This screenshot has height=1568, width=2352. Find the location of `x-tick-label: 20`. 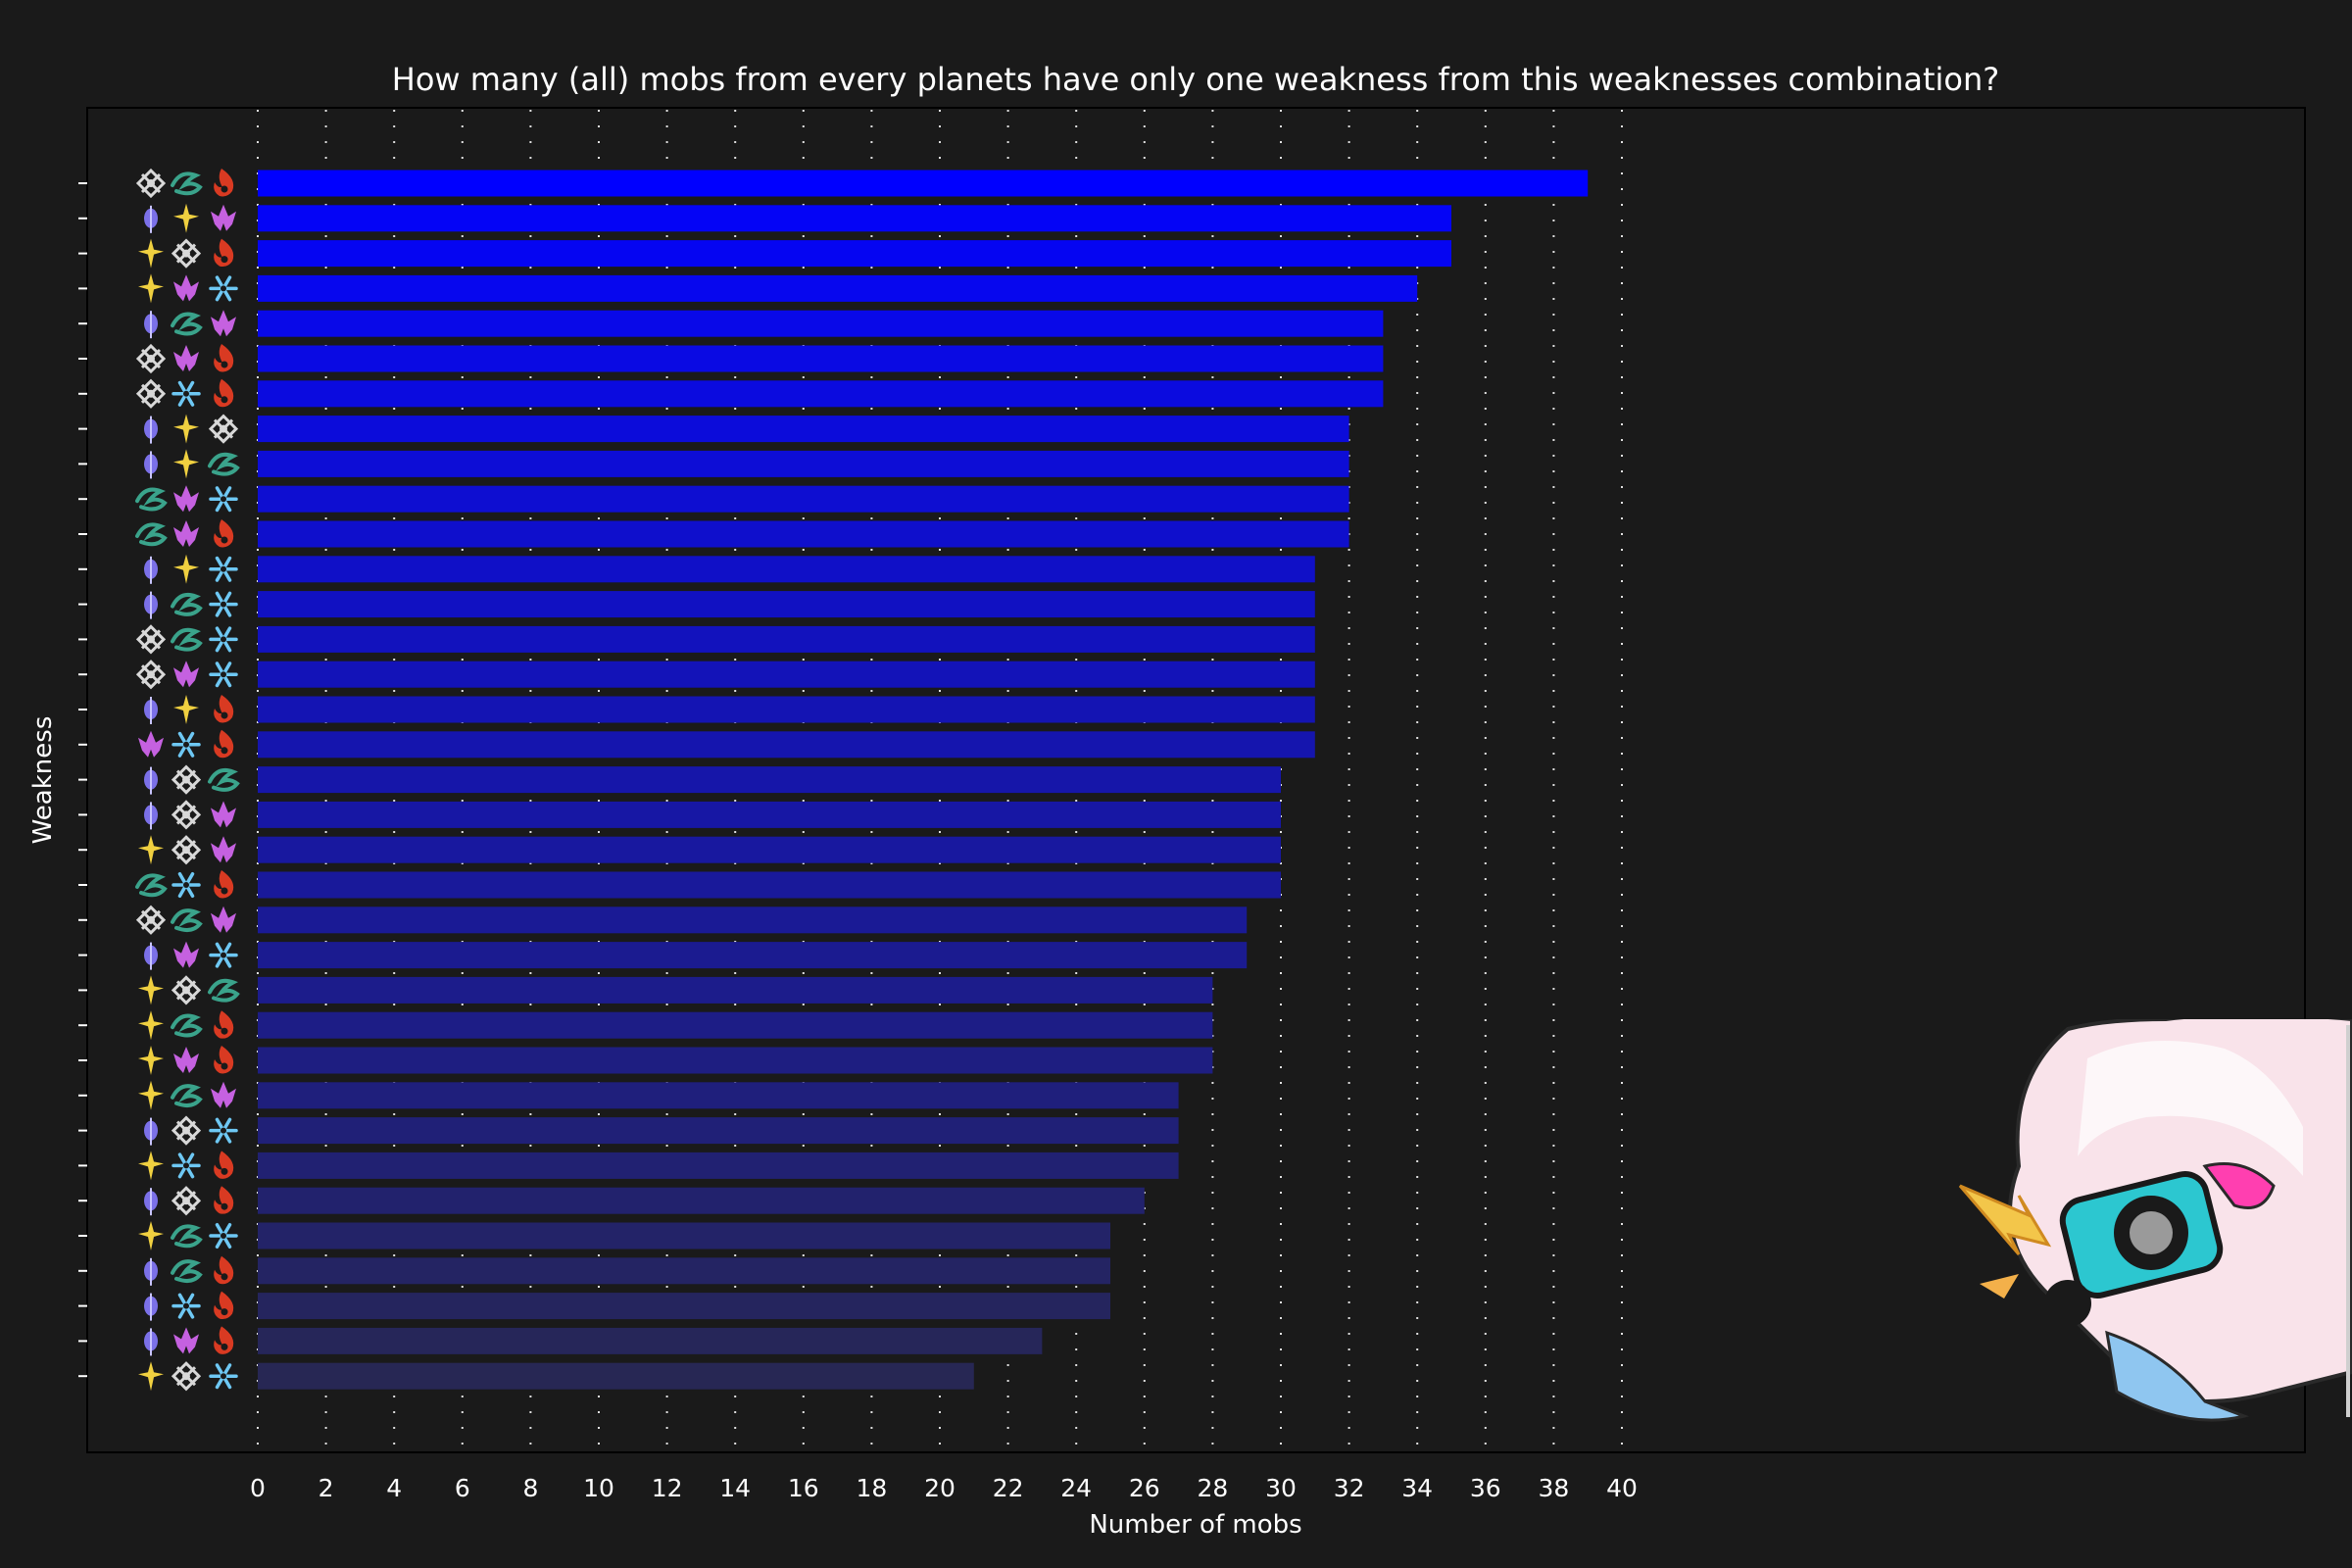

x-tick-label: 20 is located at coordinates (940, 1488).